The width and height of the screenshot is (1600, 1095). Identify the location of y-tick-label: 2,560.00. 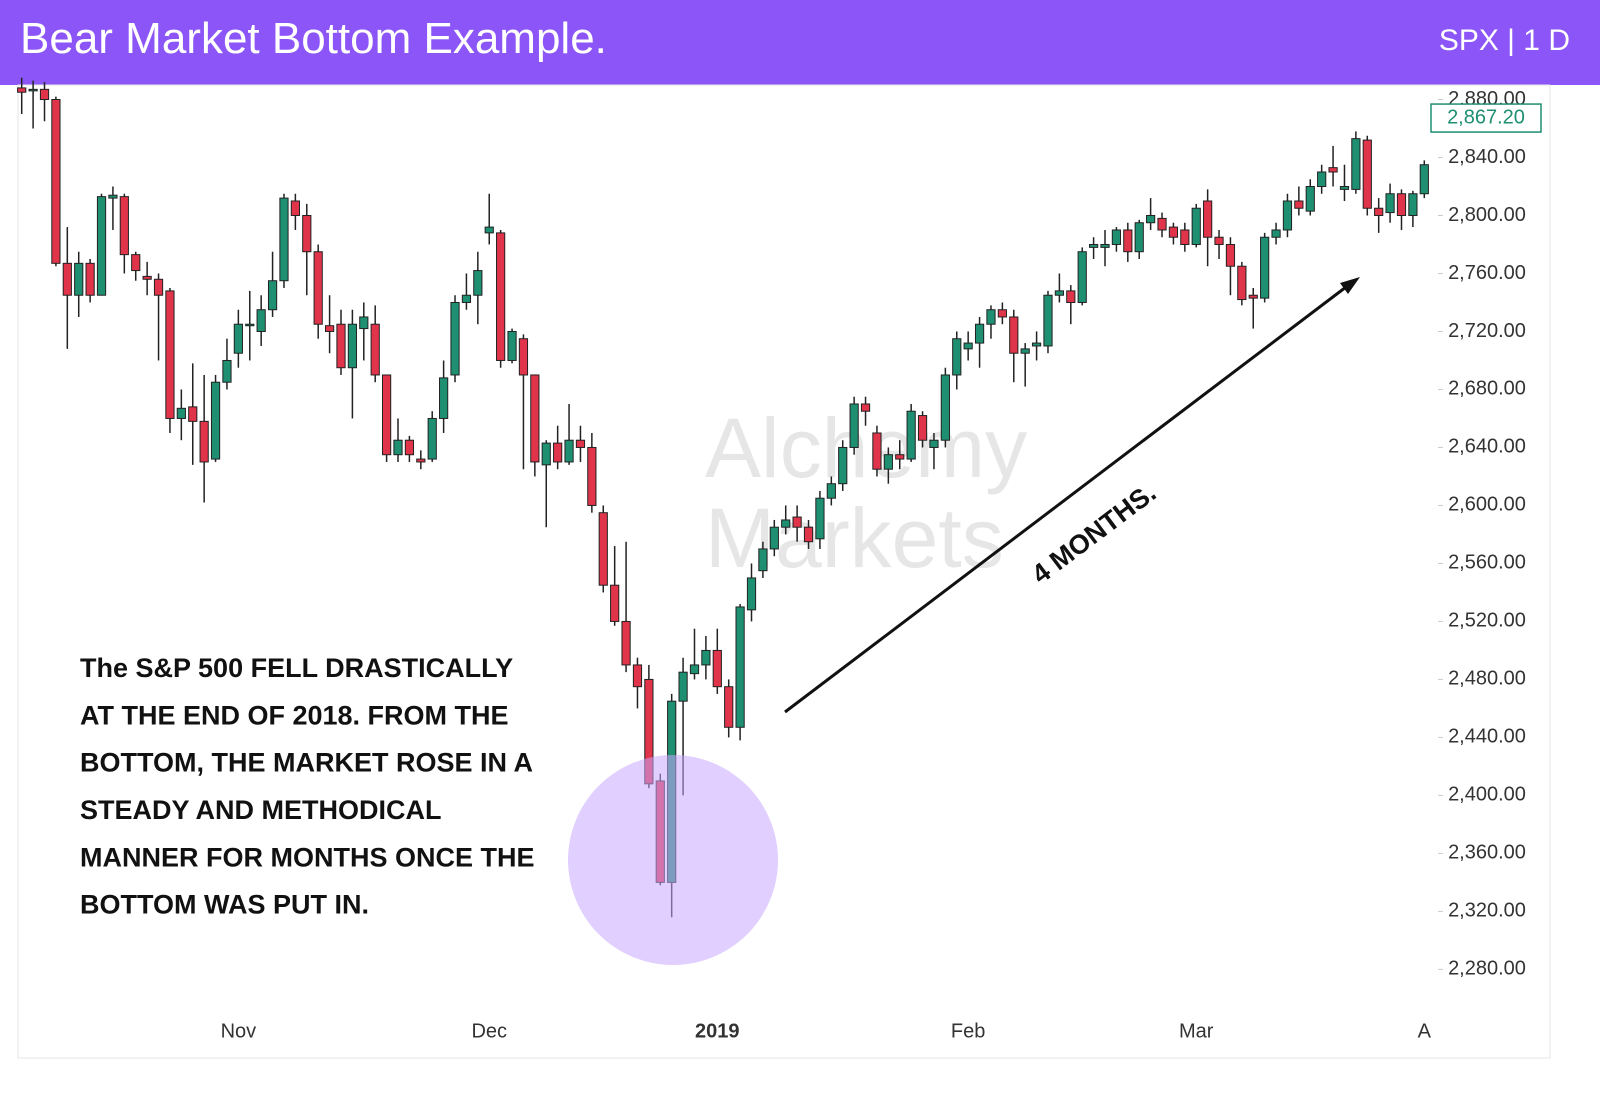
(1487, 563).